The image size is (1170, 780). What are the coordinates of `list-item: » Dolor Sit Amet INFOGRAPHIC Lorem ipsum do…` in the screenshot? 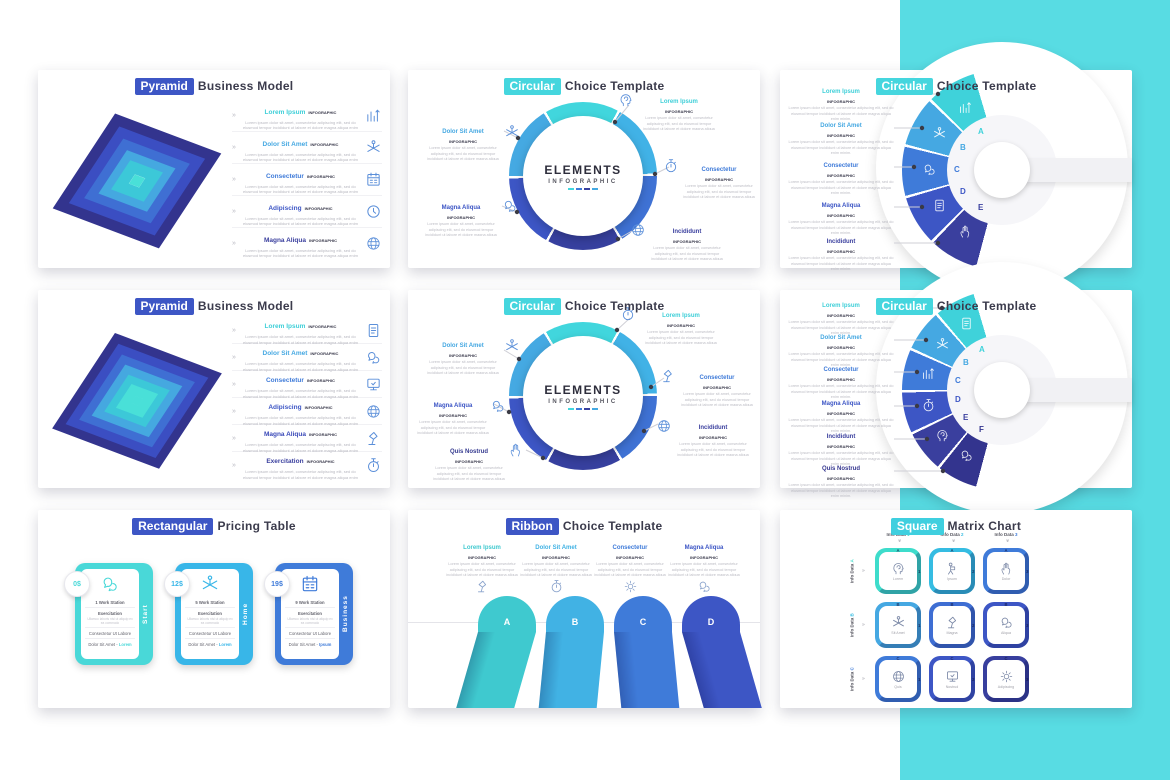 It's located at (307, 148).